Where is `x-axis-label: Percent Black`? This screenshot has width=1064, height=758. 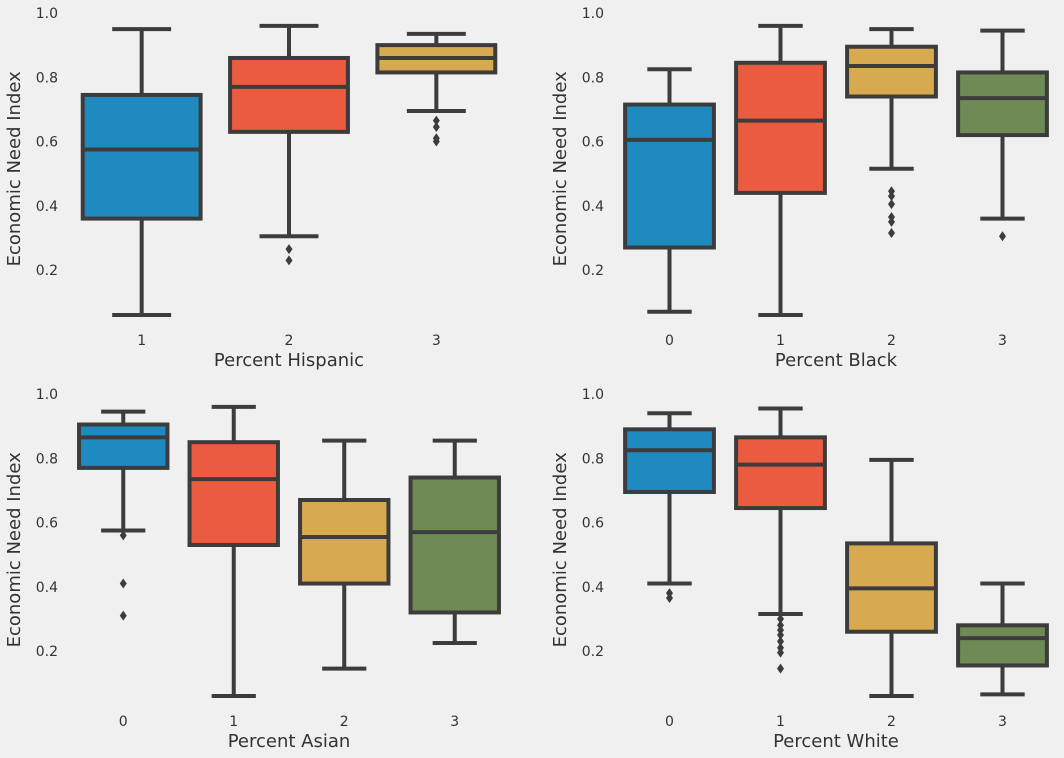
x-axis-label: Percent Black is located at coordinates (836, 360).